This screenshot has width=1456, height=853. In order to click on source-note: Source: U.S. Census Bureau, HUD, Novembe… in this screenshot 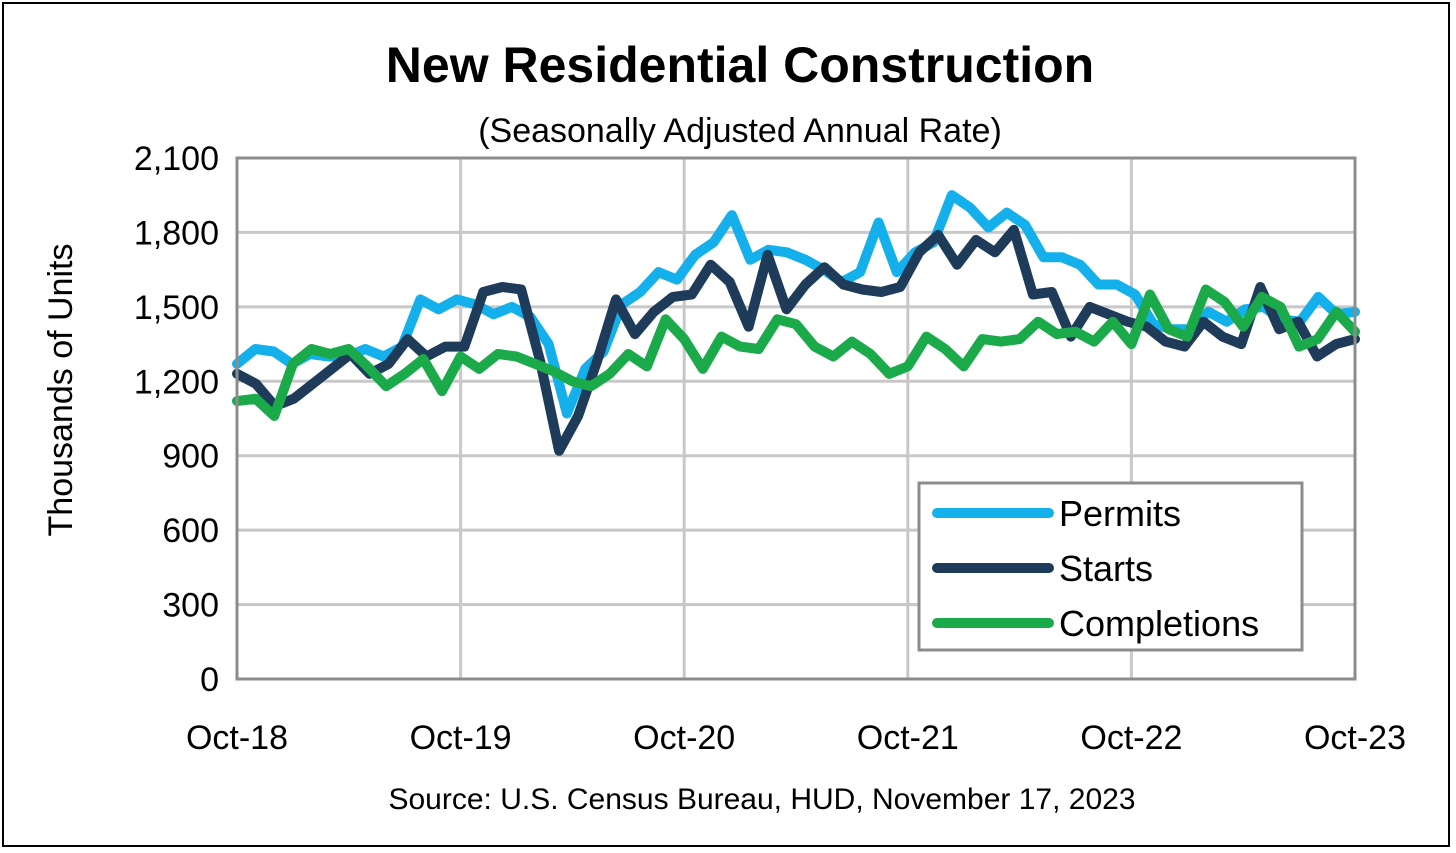, I will do `click(761, 799)`.